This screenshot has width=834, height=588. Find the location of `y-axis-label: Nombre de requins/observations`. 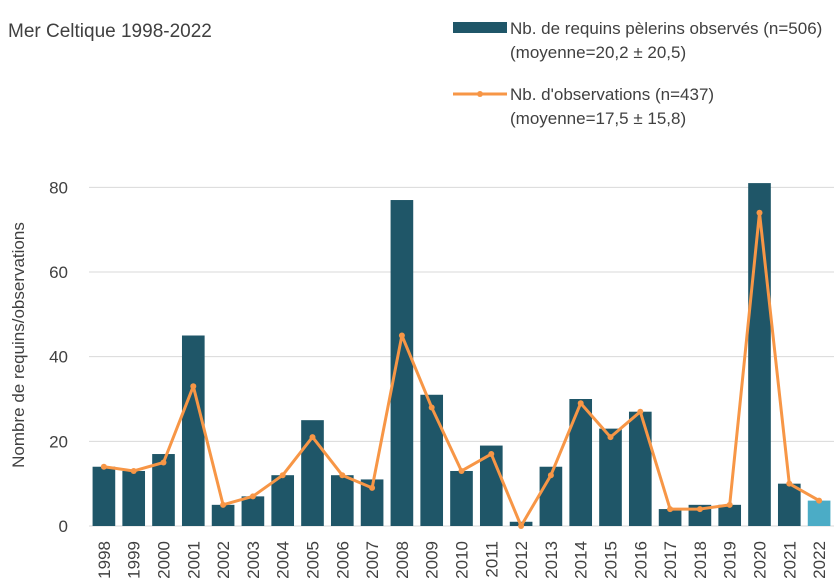

y-axis-label: Nombre de requins/observations is located at coordinates (18, 345).